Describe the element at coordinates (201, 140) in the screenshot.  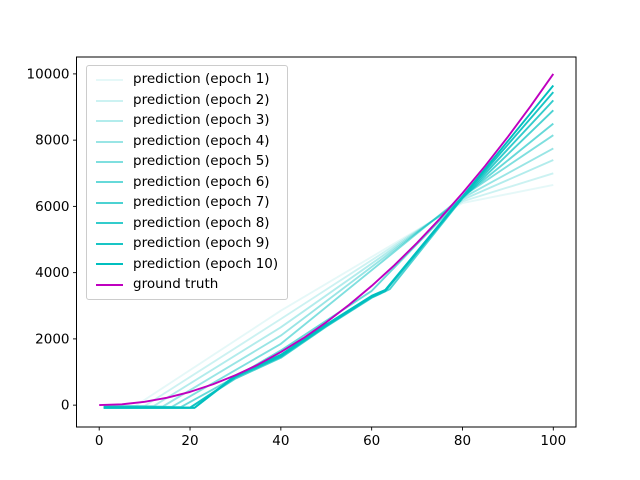
I see `legend-label: prediction (epoch 4)` at that location.